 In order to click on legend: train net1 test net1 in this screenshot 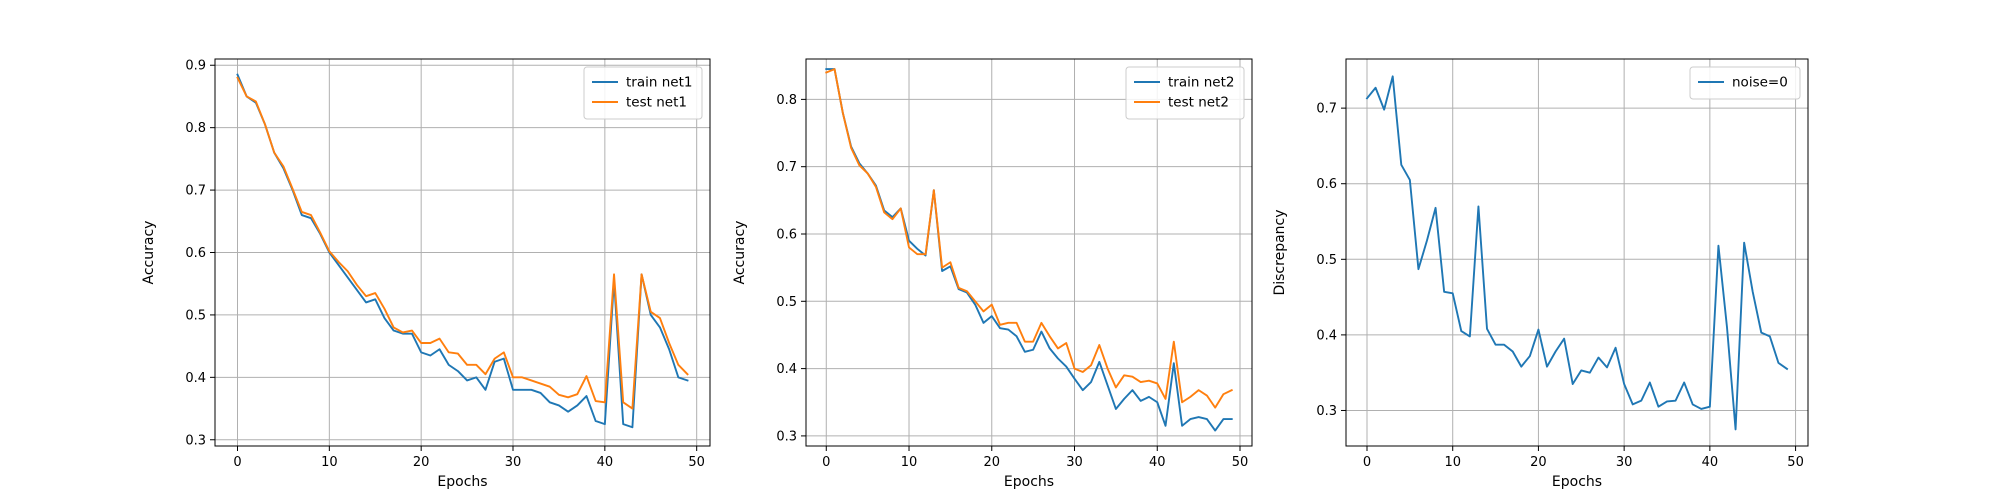, I will do `click(643, 93)`.